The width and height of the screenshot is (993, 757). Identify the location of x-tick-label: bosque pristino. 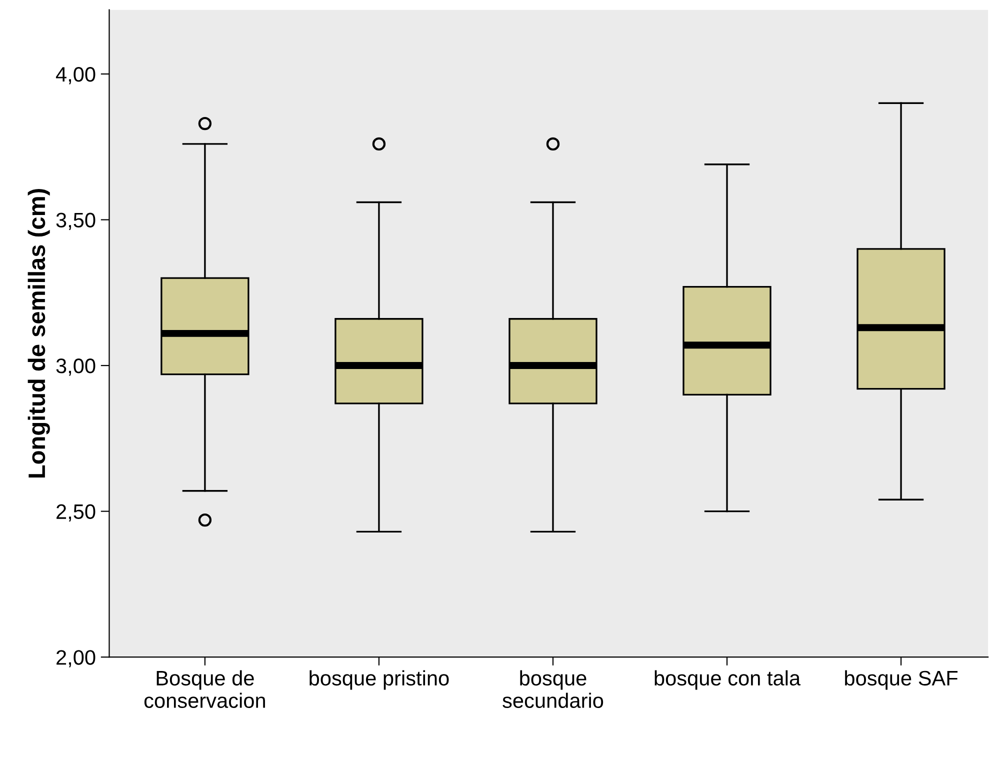
(379, 680).